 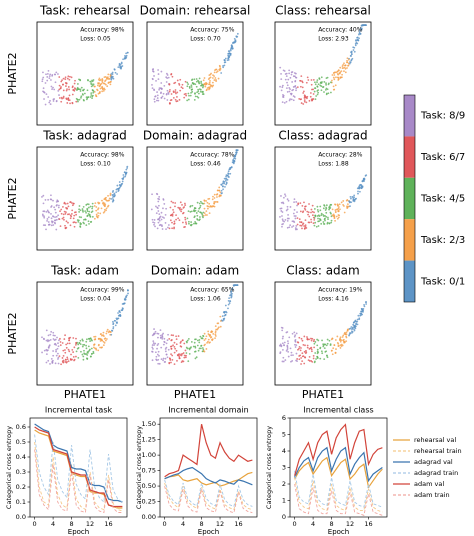 What do you see at coordinates (9, 467) in the screenshot?
I see `y-axis-label: Categorical cross entropy` at bounding box center [9, 467].